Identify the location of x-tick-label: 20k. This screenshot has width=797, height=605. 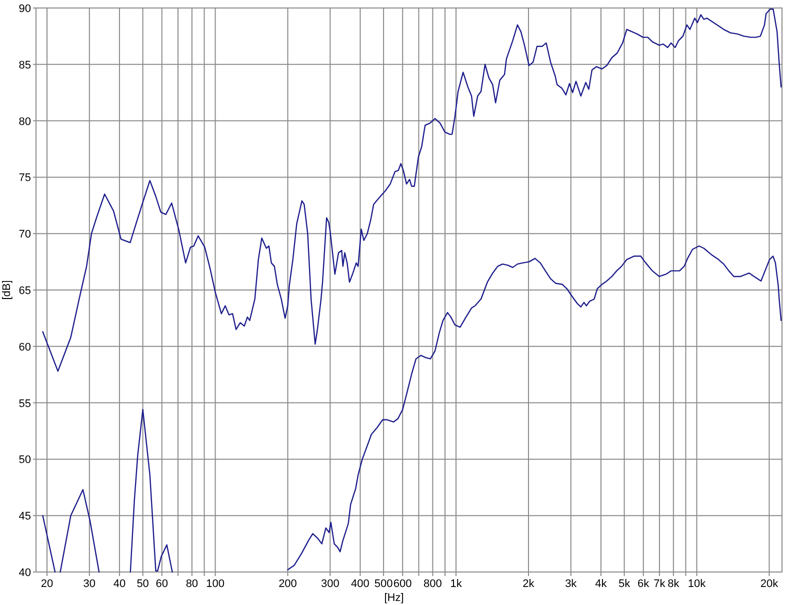
(769, 584).